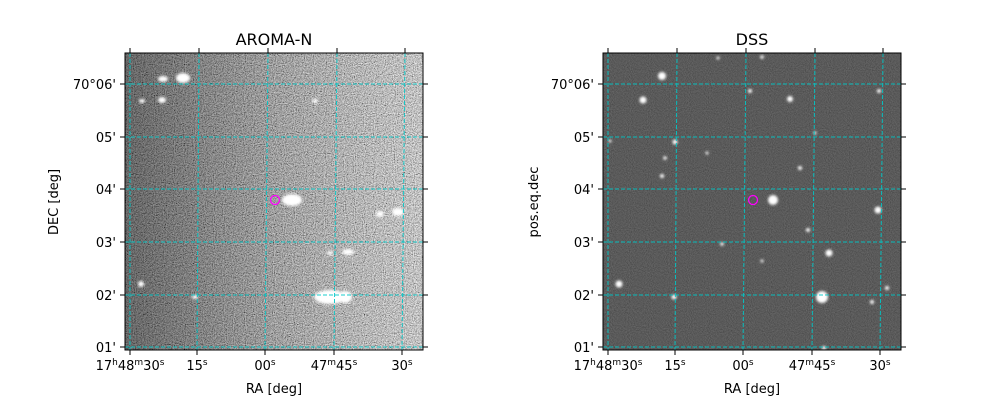  I want to click on panel-title: DSS, so click(752, 39).